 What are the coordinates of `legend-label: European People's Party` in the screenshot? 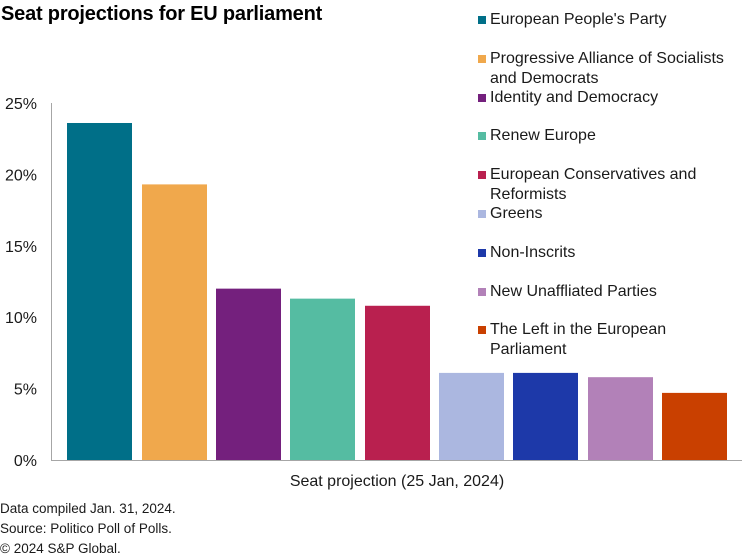 It's located at (578, 19).